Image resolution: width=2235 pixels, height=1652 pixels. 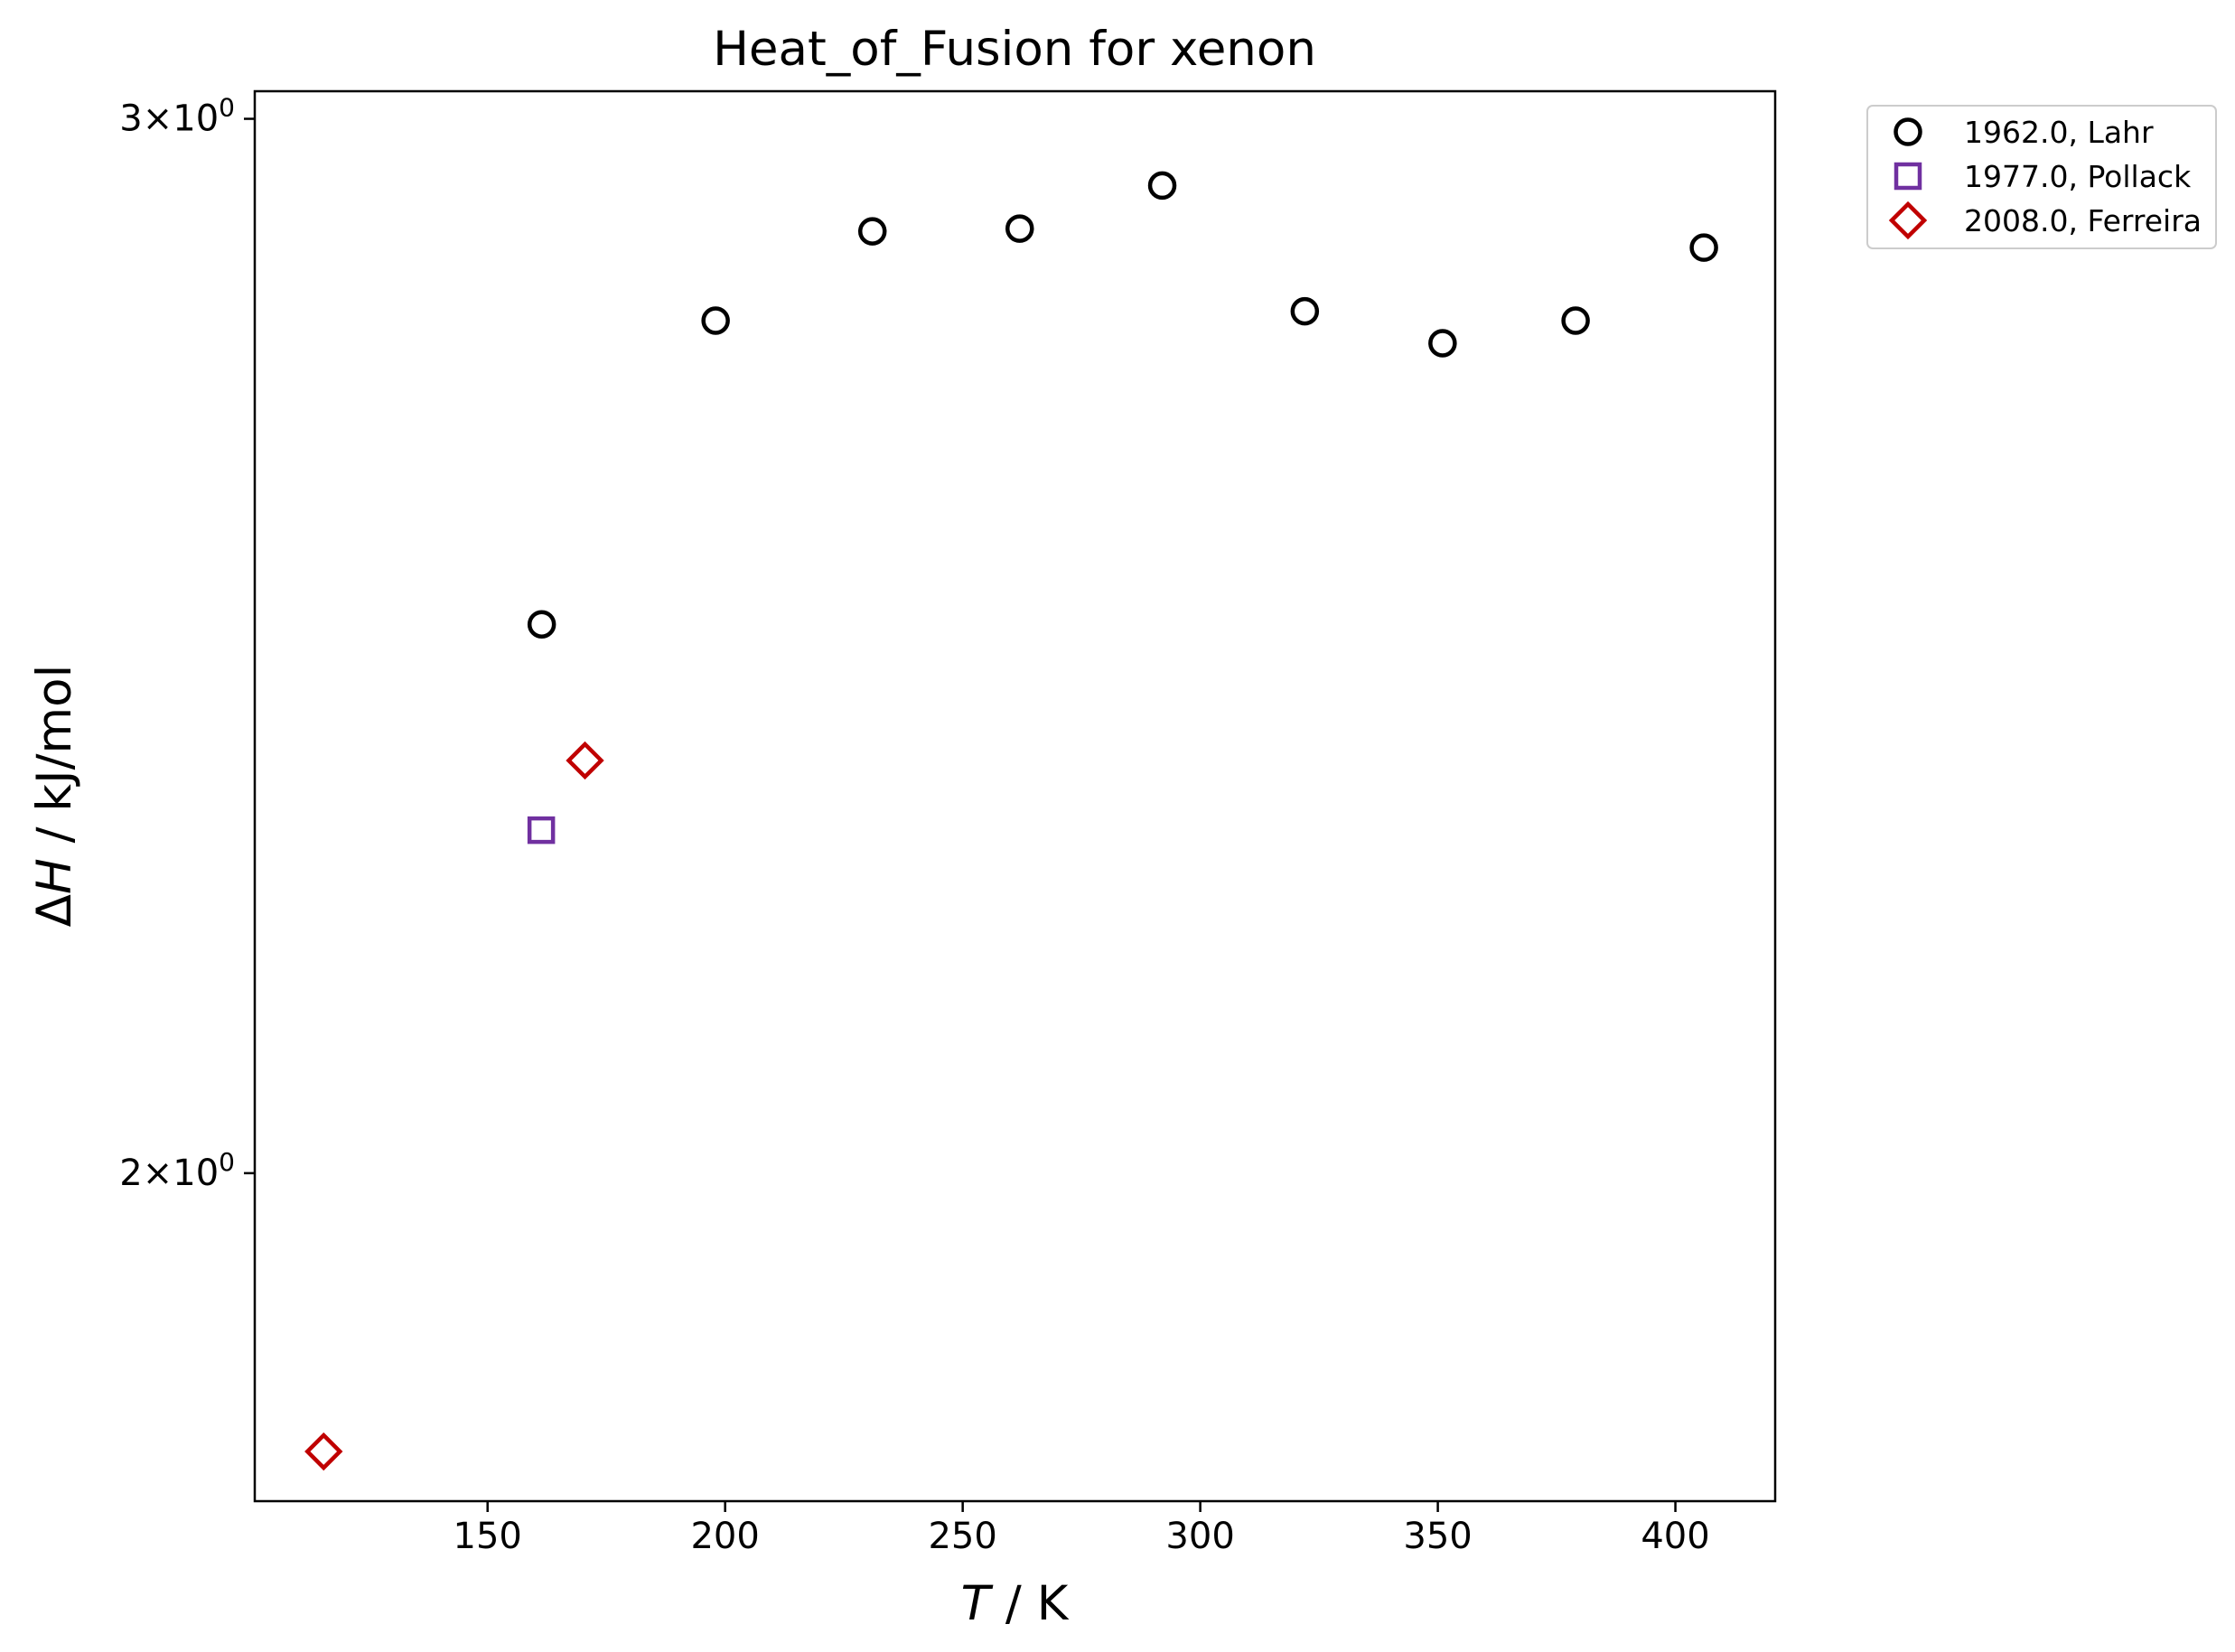 What do you see at coordinates (541, 830) in the screenshot?
I see `data-point-square` at bounding box center [541, 830].